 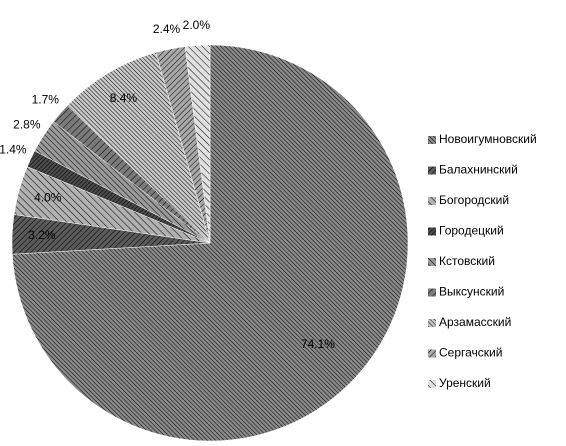 What do you see at coordinates (27, 124) in the screenshot?
I see `data-label: 2.8%` at bounding box center [27, 124].